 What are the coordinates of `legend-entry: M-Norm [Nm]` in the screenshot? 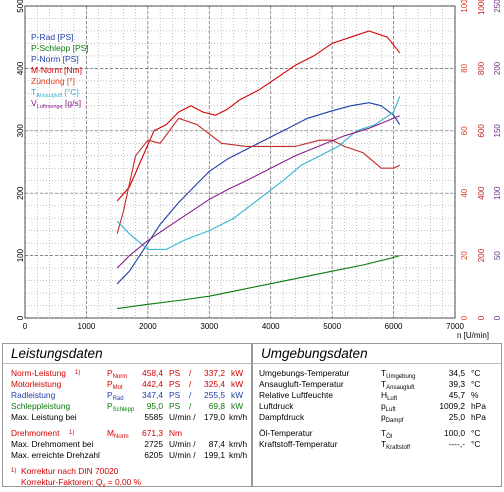 It's located at (56, 70).